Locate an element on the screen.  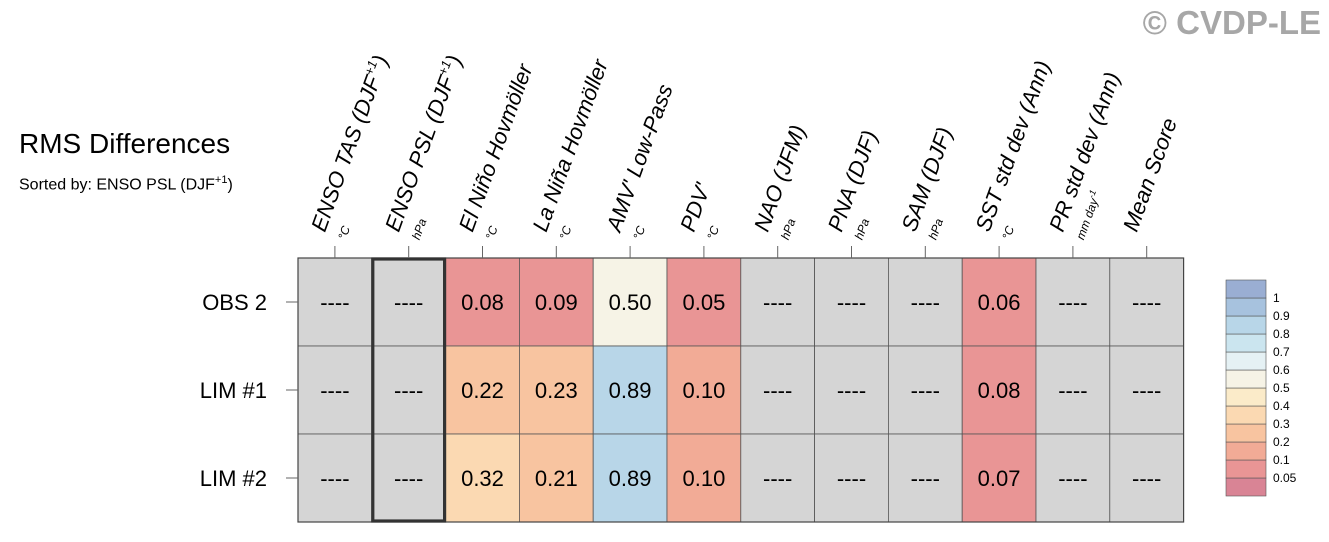
column-header-text: Mean Score is located at coordinates (1150, 175).